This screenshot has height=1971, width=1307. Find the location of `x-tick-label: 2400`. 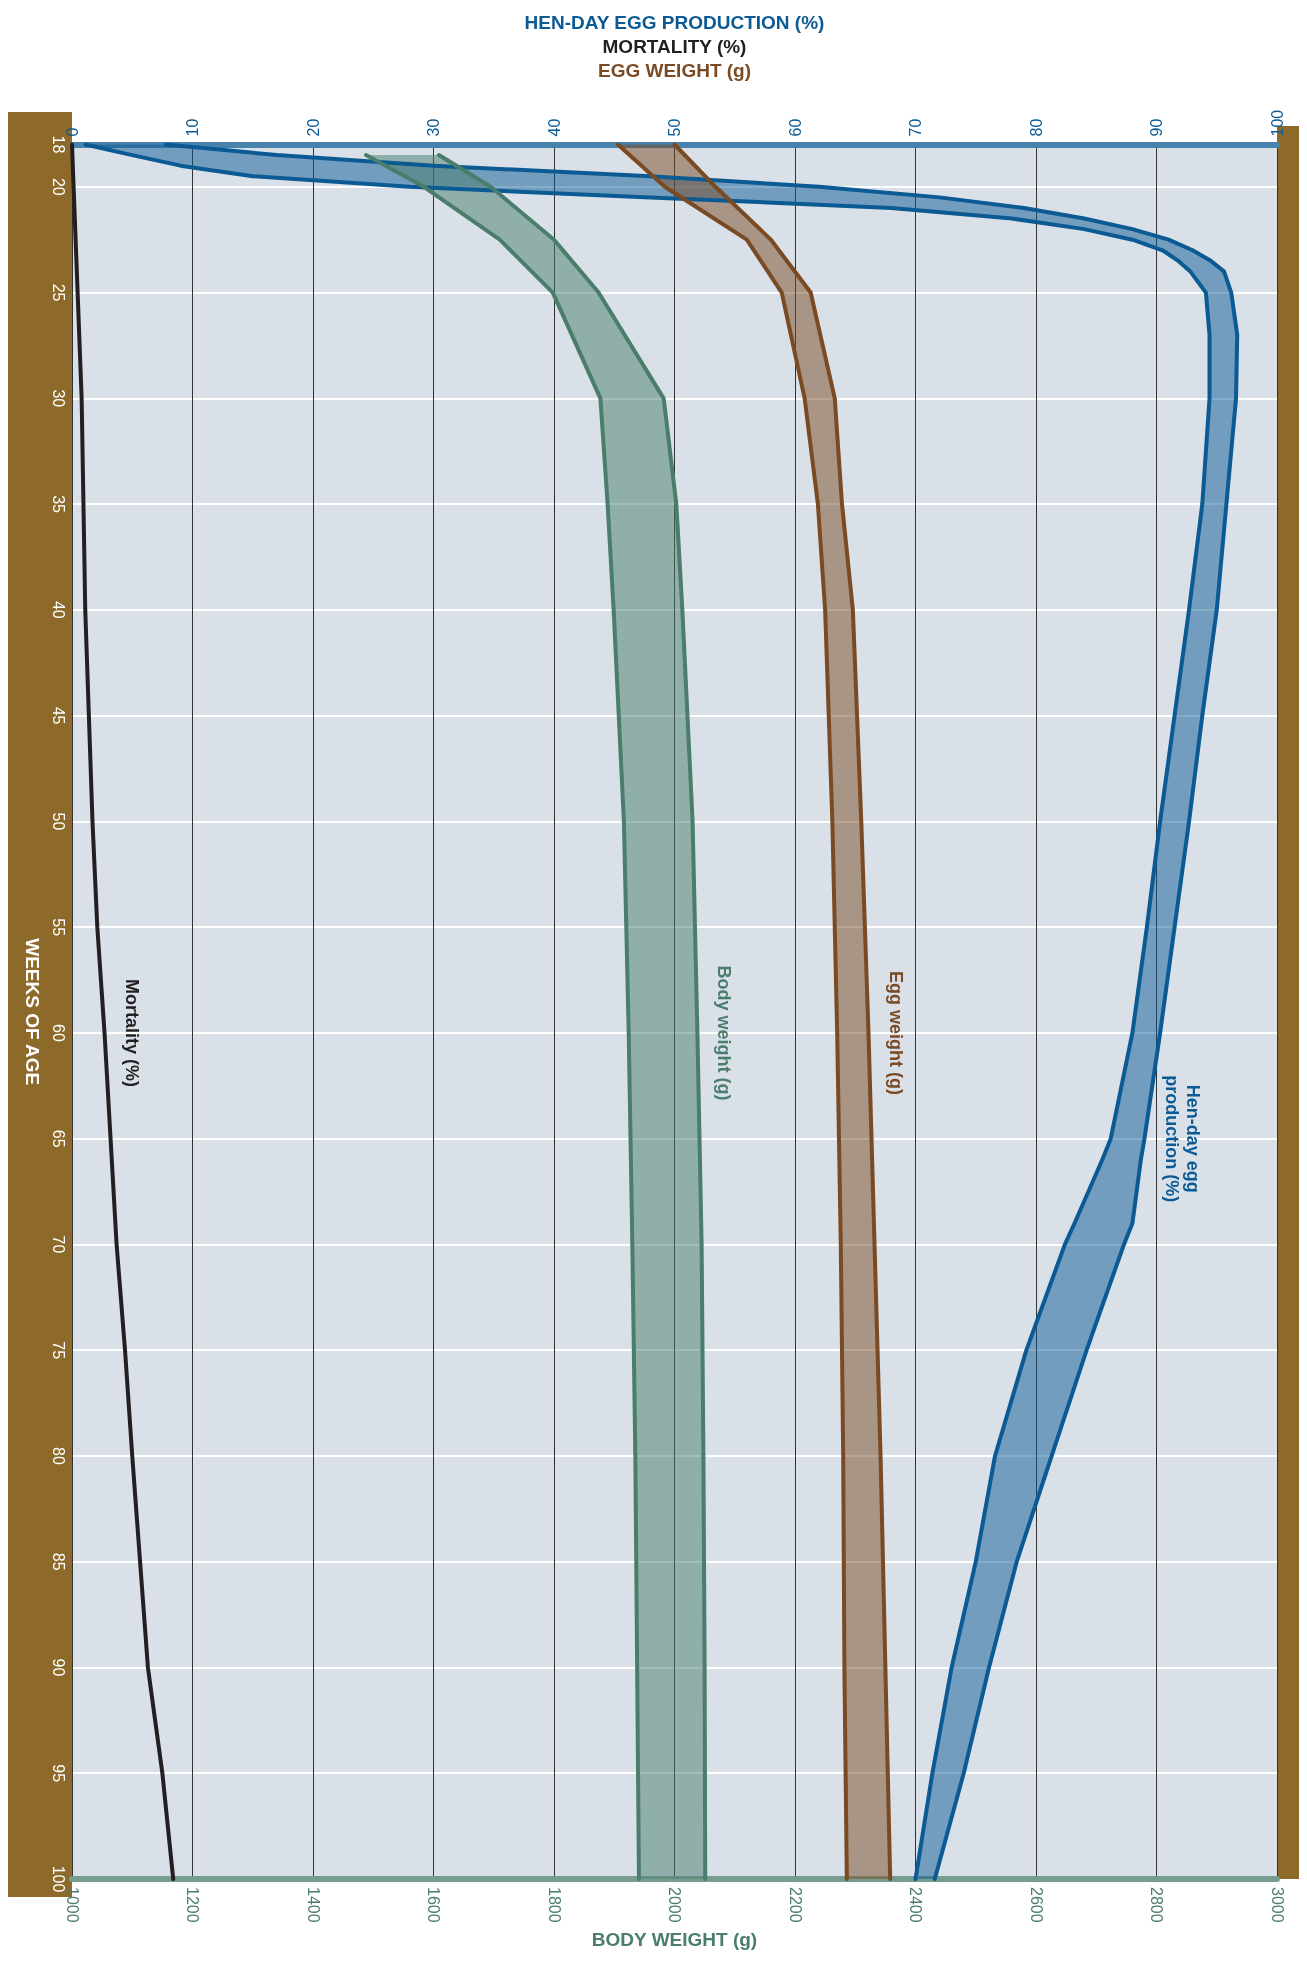

x-tick-label: 2400 is located at coordinates (915, 1905).